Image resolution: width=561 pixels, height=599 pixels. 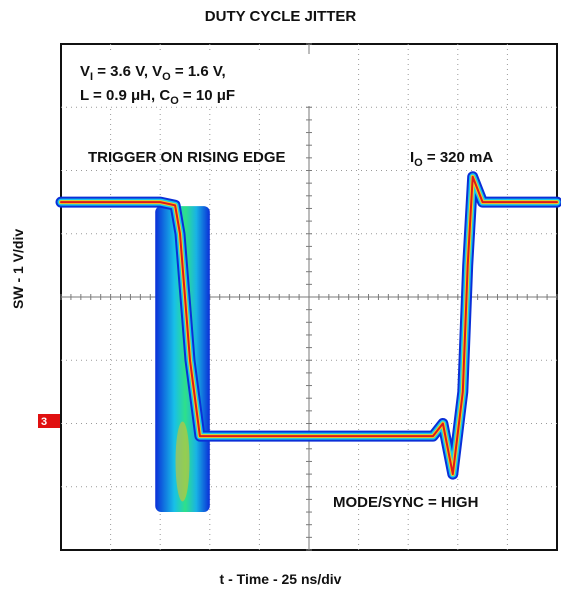 What do you see at coordinates (280, 16) in the screenshot?
I see `chart-title: DUTY CYCLE JITTER` at bounding box center [280, 16].